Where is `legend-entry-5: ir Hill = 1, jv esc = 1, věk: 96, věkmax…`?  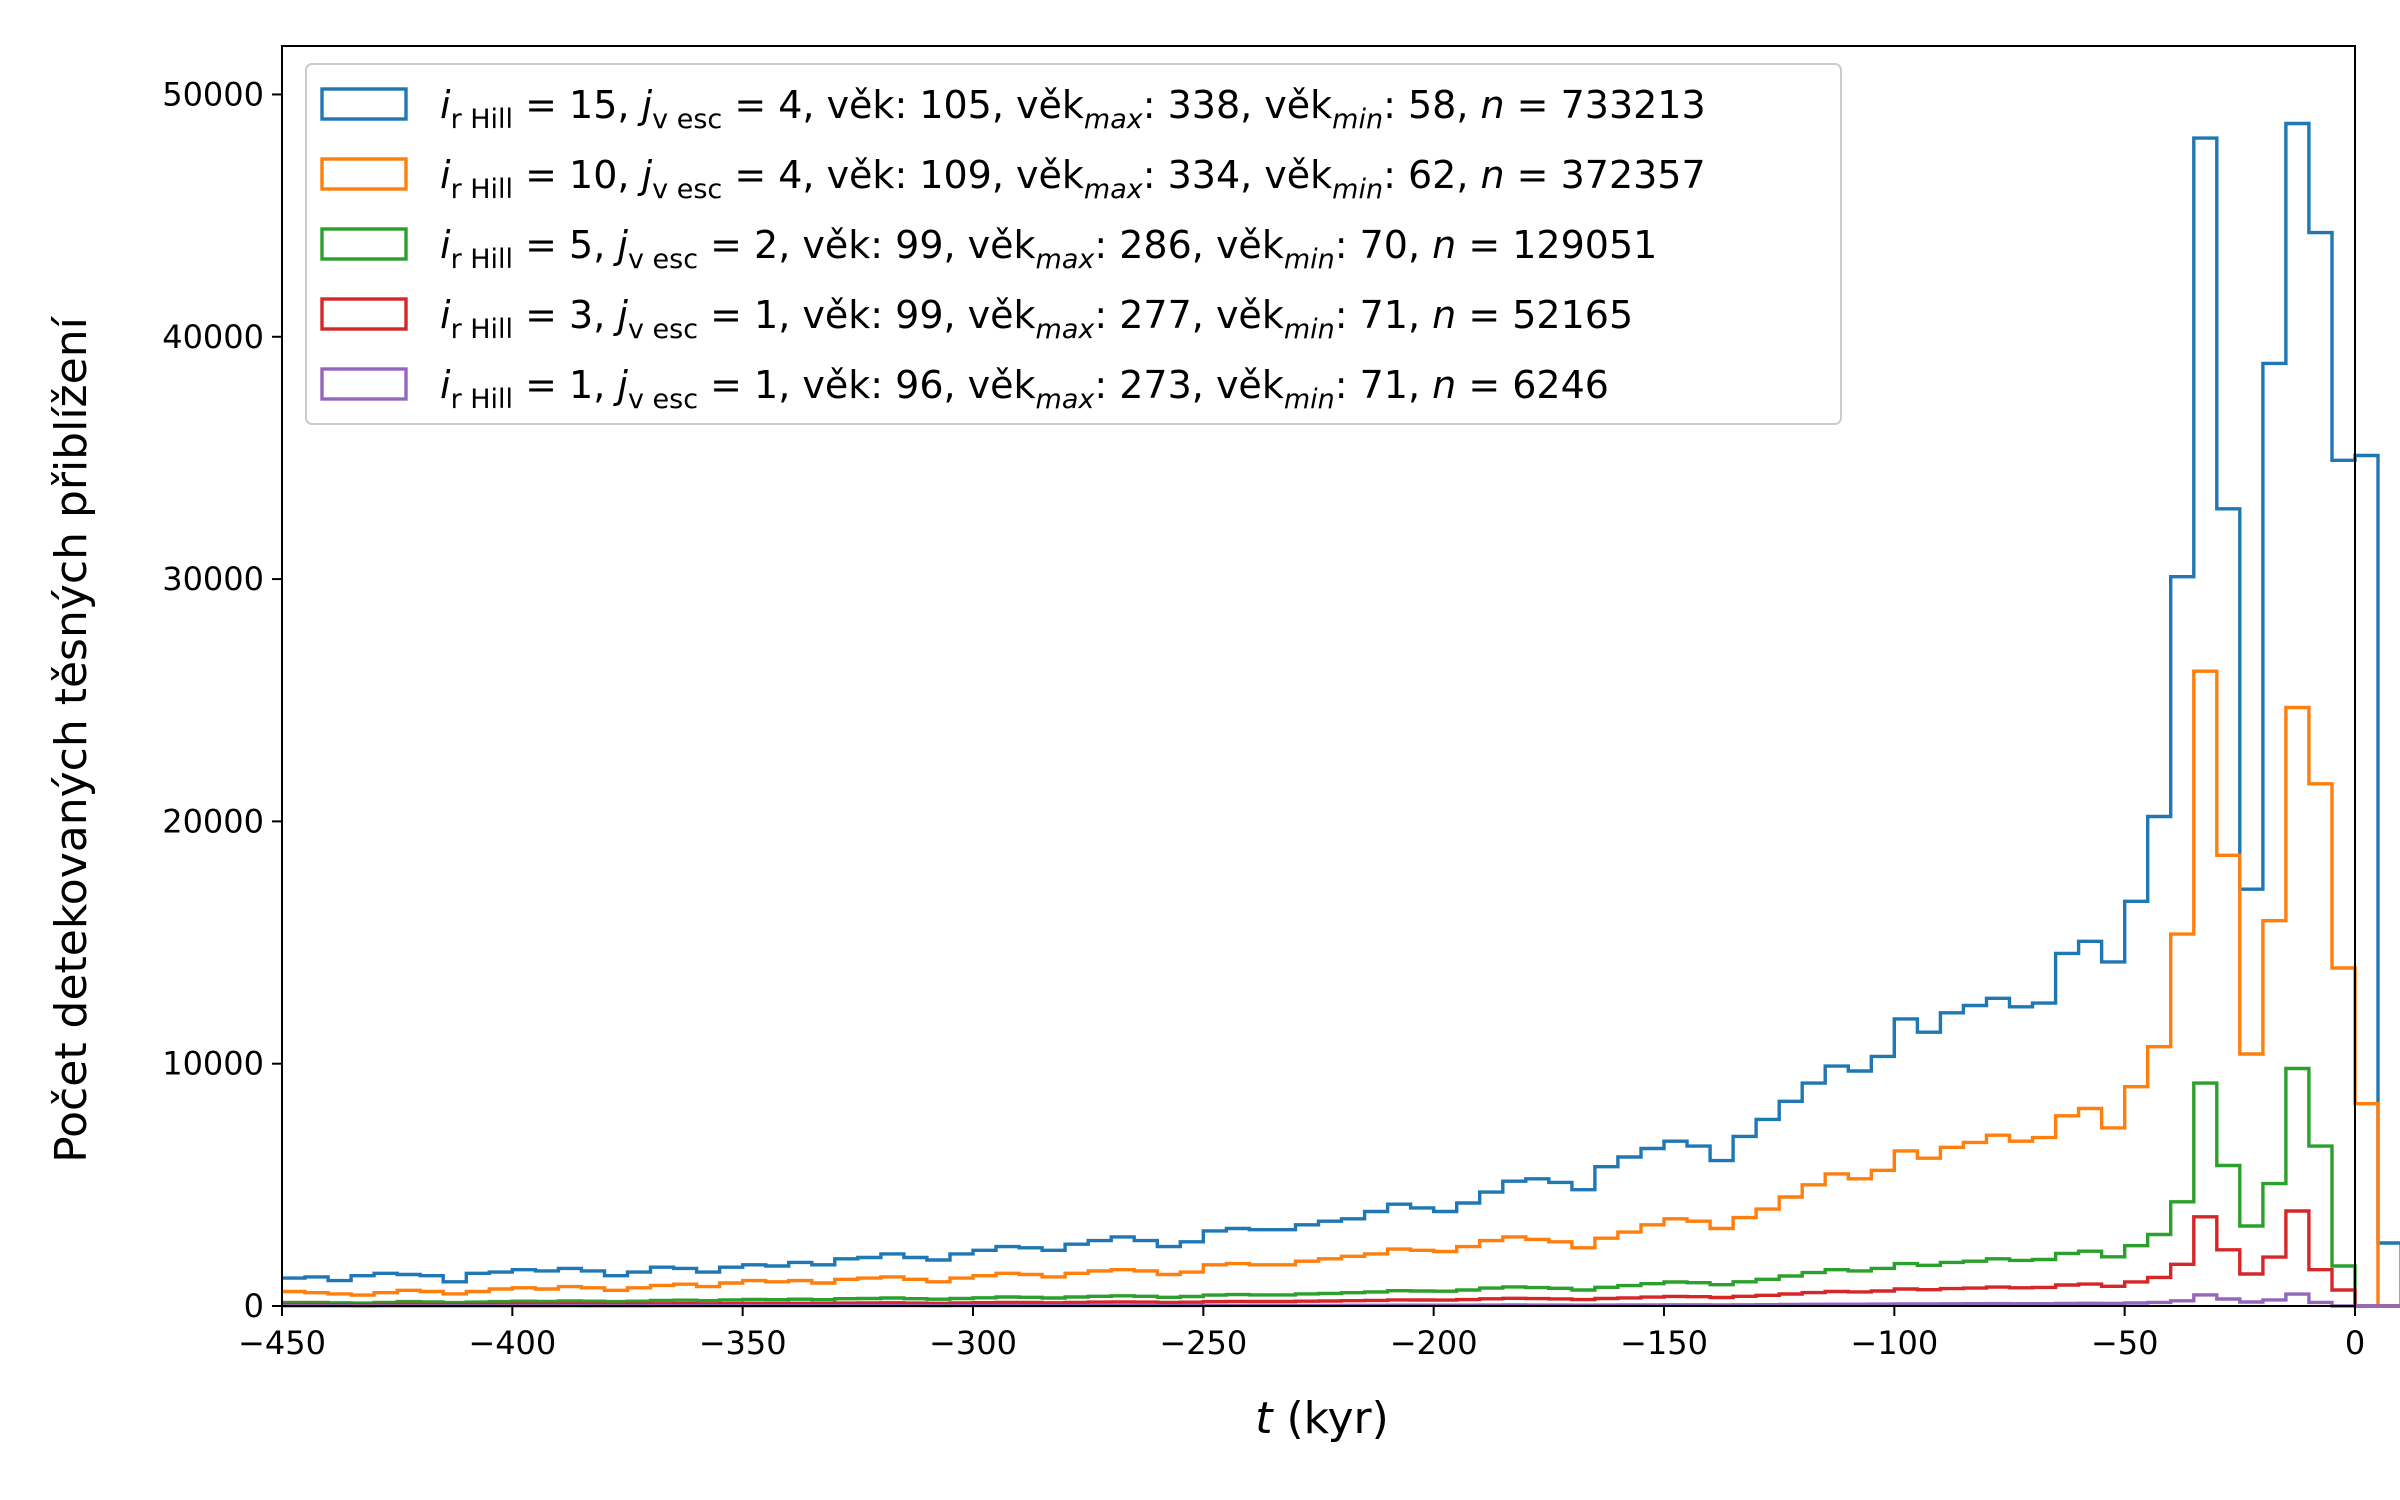 legend-entry-5: ir Hill = 1, jv esc = 1, věk: 96, věkmax… is located at coordinates (1024, 389).